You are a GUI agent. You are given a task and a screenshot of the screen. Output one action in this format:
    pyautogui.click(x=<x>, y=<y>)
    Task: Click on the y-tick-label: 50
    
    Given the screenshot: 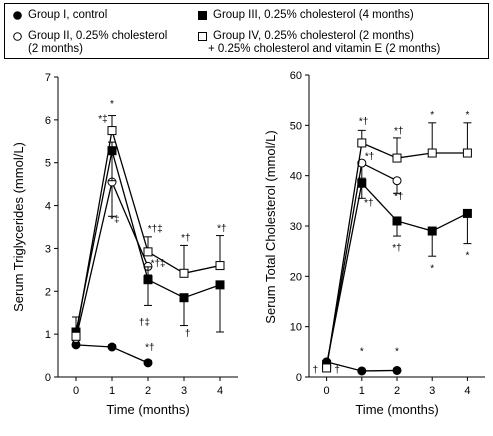 What is the action you would take?
    pyautogui.click(x=296, y=126)
    